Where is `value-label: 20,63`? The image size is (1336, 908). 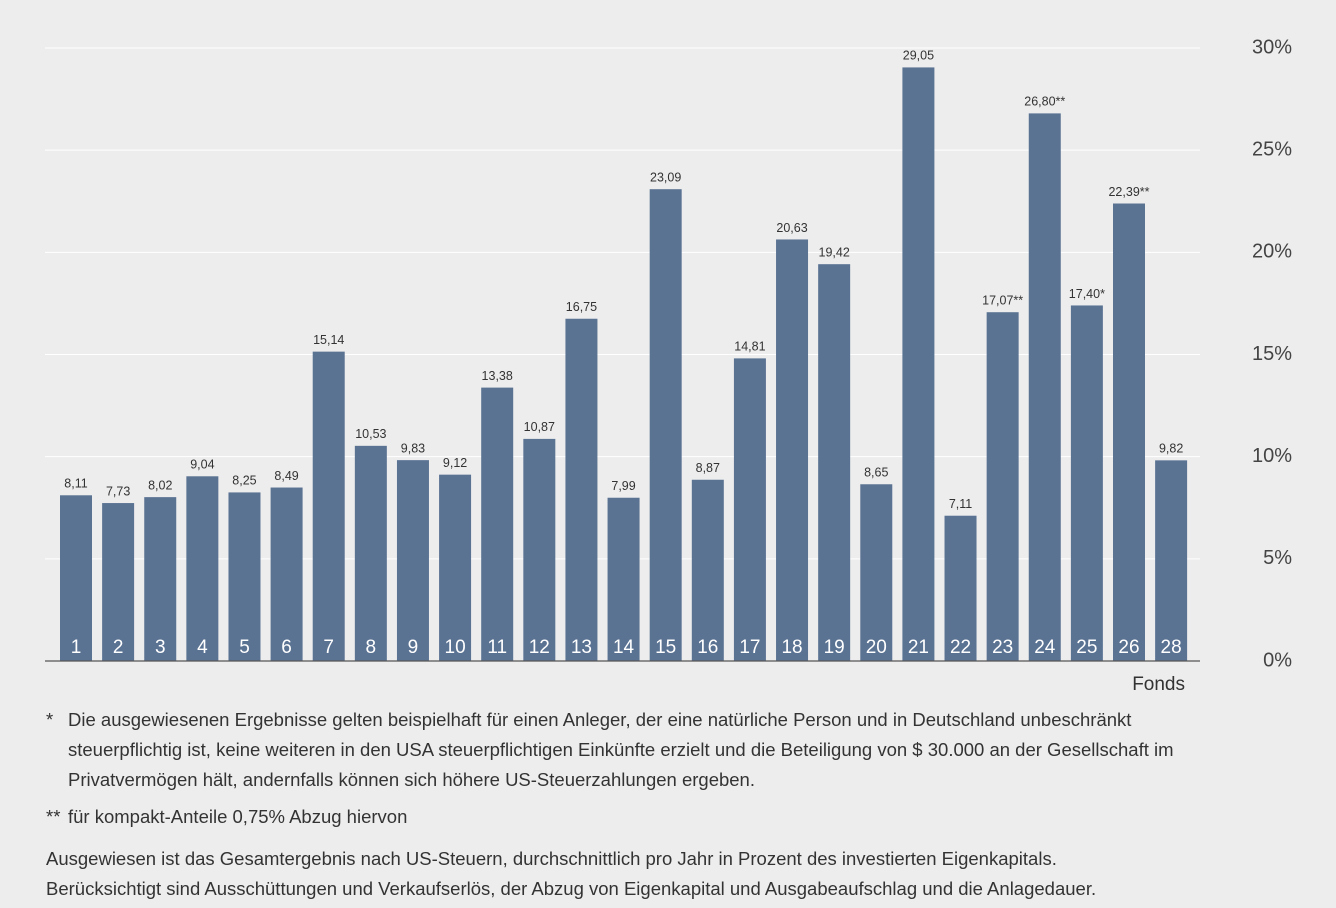 value-label: 20,63 is located at coordinates (791, 228).